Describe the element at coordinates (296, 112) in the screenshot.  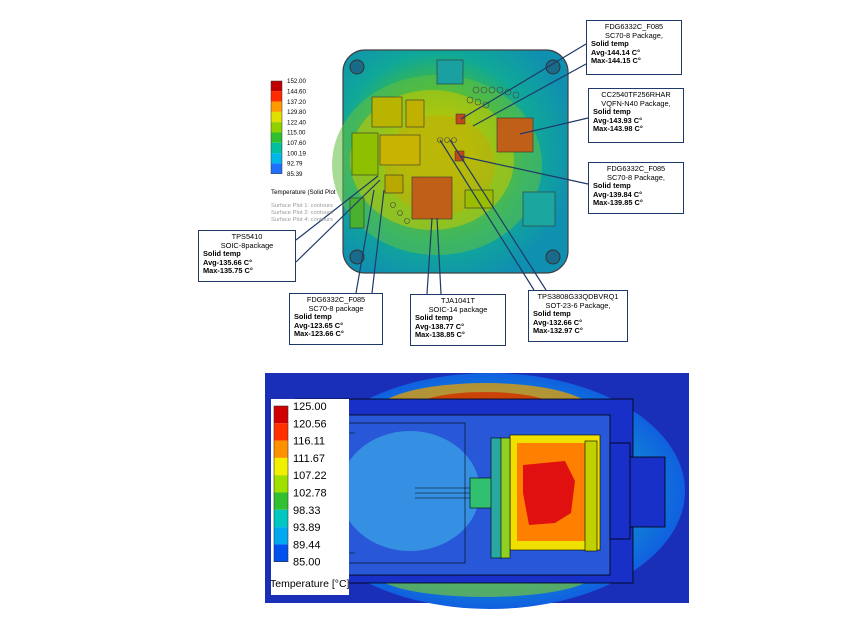
I see `top-legend-tick: 129.80` at that location.